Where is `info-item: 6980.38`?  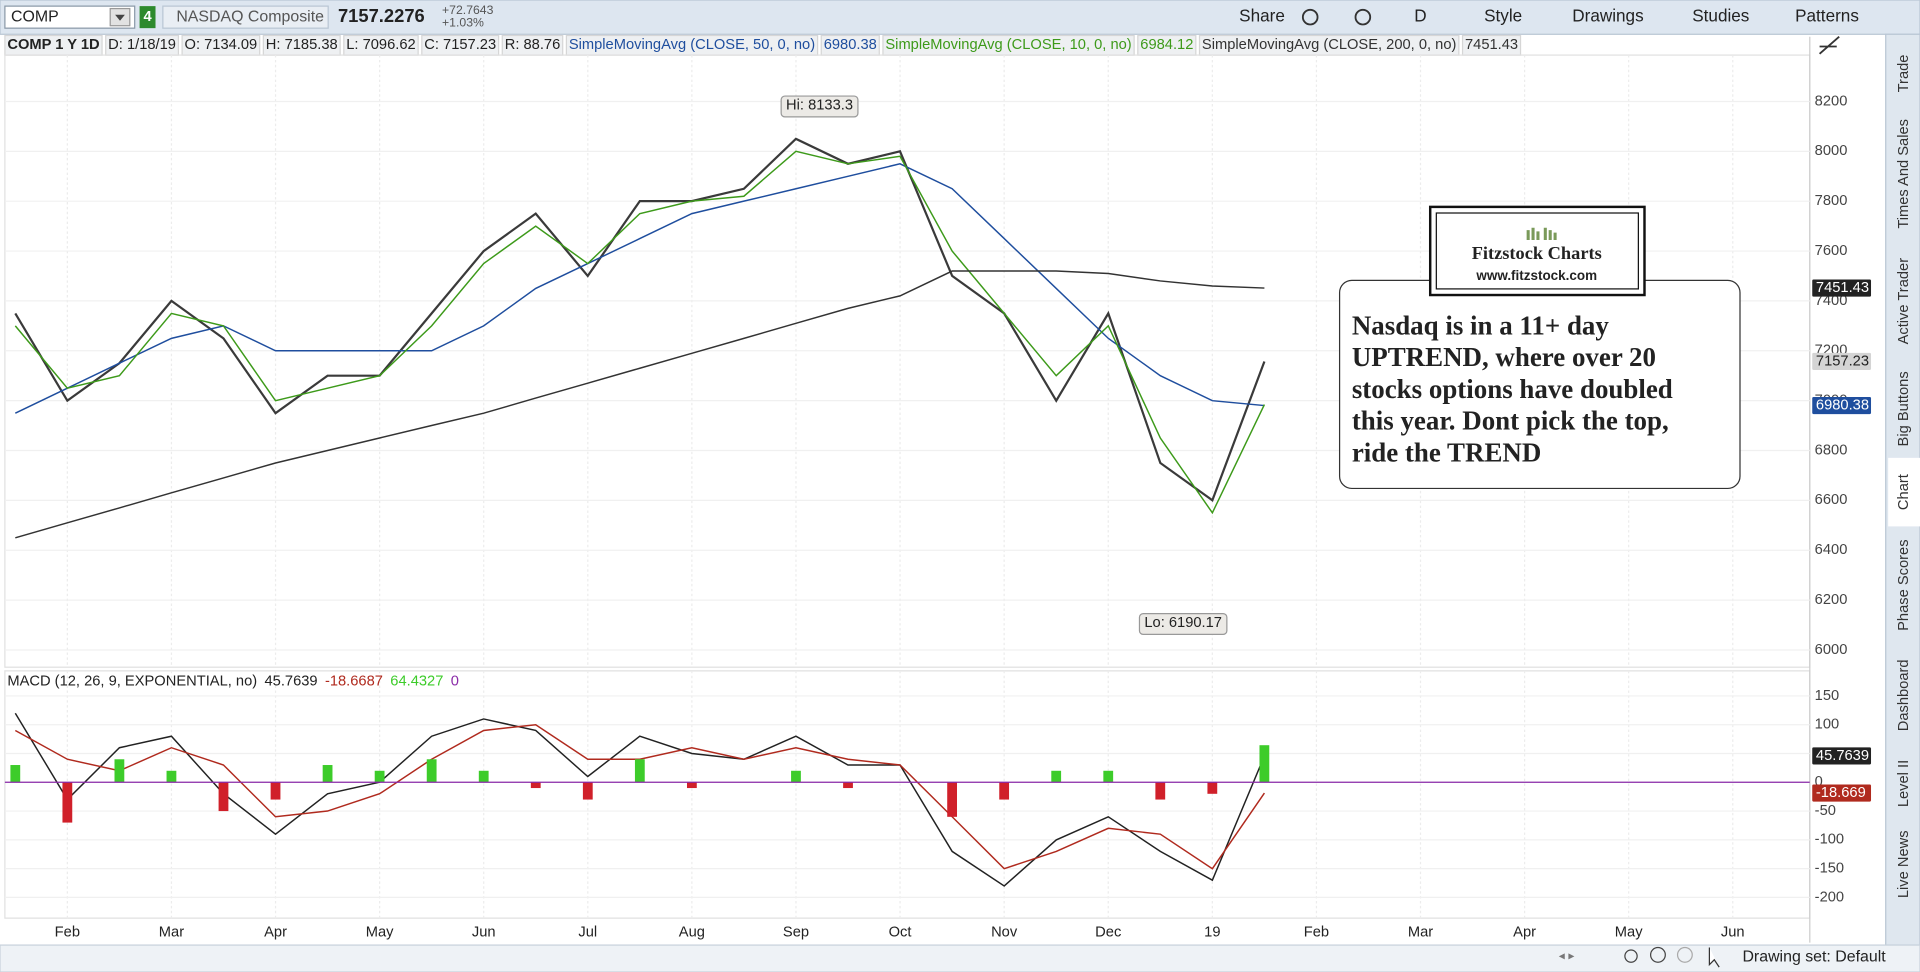
info-item: 6980.38 is located at coordinates (850, 45).